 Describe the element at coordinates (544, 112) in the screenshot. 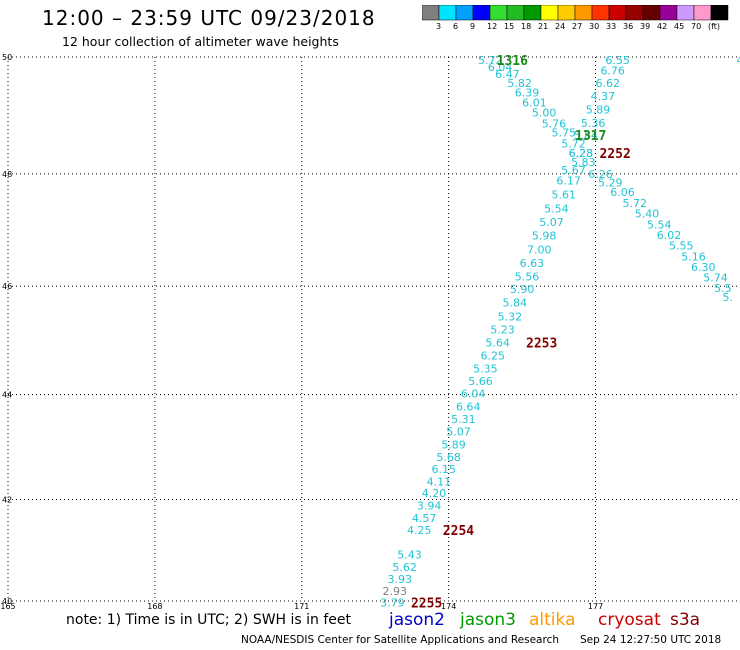

I see `wave-height-value: 5.00` at that location.